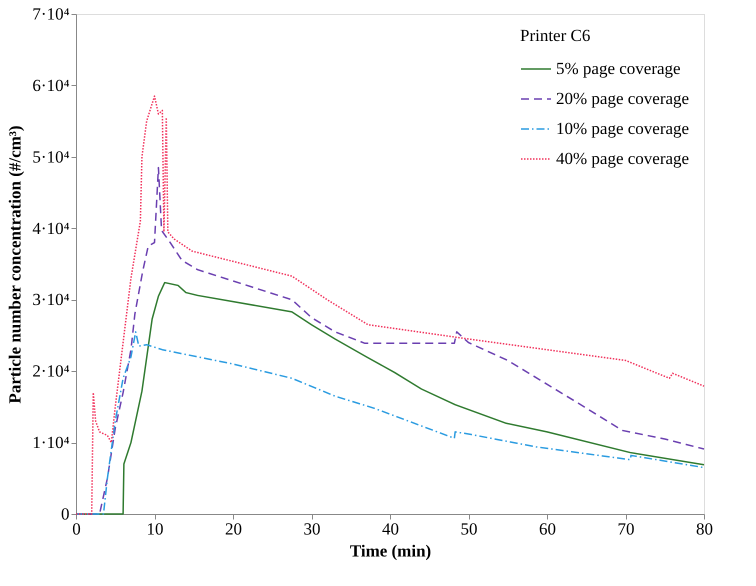  What do you see at coordinates (618, 68) in the screenshot?
I see `legend-label: 5% page coverage` at bounding box center [618, 68].